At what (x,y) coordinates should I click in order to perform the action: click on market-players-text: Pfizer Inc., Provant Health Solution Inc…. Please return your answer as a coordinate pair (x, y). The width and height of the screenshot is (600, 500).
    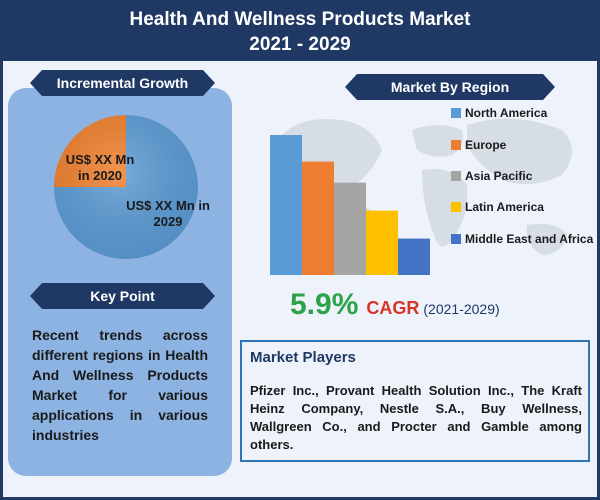
    Looking at the image, I should click on (416, 417).